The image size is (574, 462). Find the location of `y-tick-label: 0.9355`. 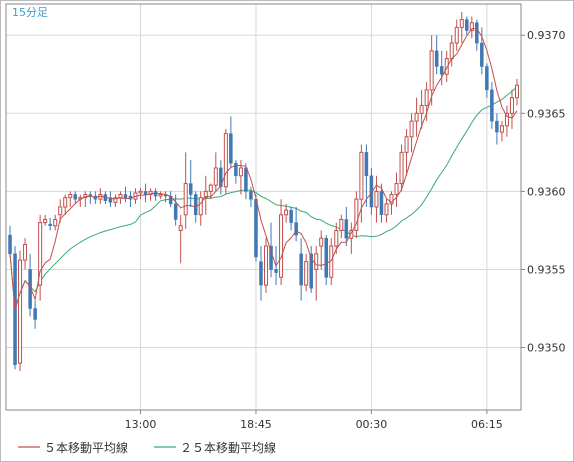

y-tick-label: 0.9355 is located at coordinates (546, 269).